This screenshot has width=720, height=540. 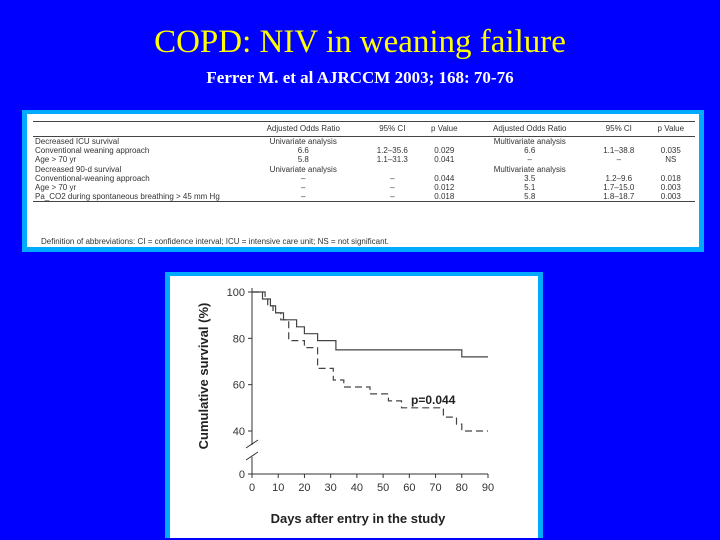 I want to click on x-tick-label: 0, so click(x=252, y=488).